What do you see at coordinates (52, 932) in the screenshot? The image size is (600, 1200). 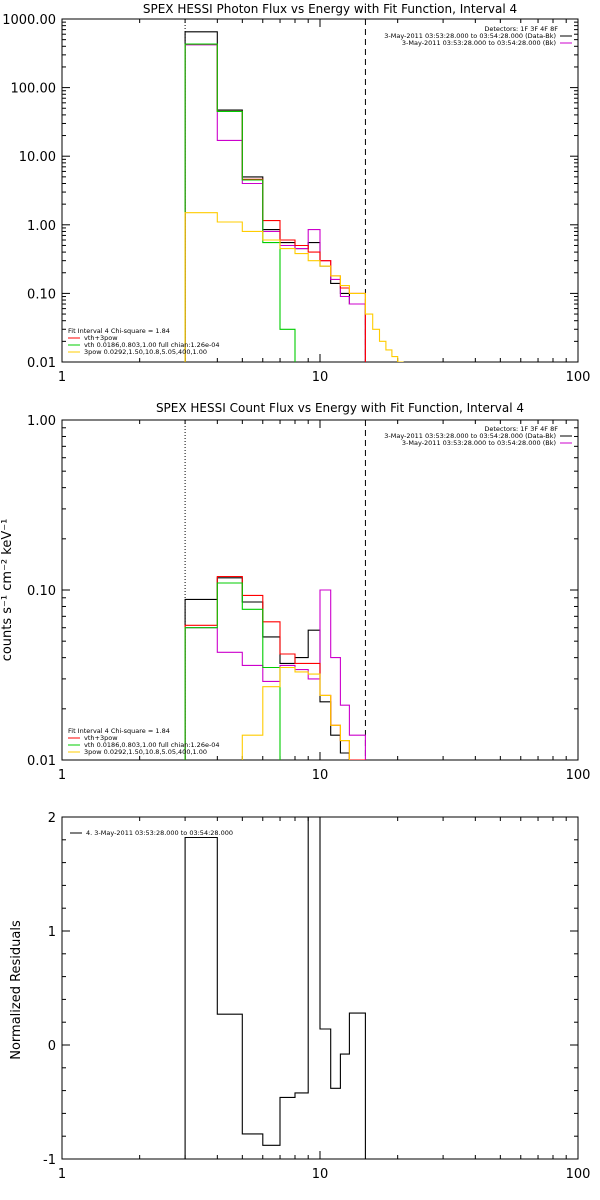 I see `y-tick-label: 1` at bounding box center [52, 932].